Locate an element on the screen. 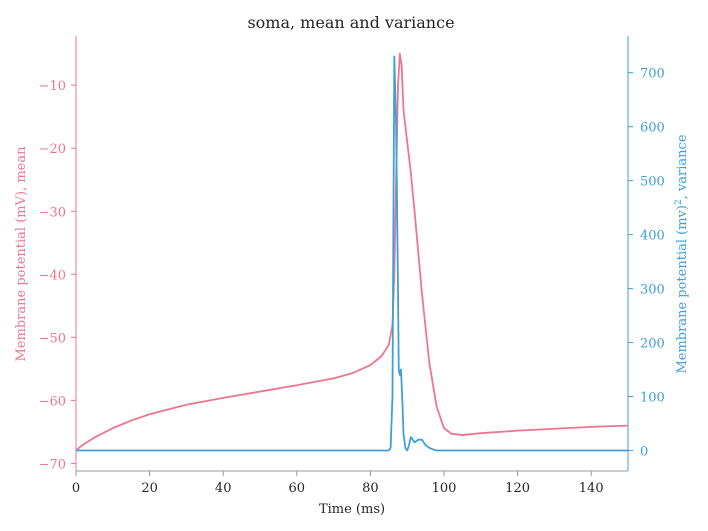 The height and width of the screenshot is (531, 708). right-y-axis: 700 600 500 400 300 200 100 0 is located at coordinates (646, 253).